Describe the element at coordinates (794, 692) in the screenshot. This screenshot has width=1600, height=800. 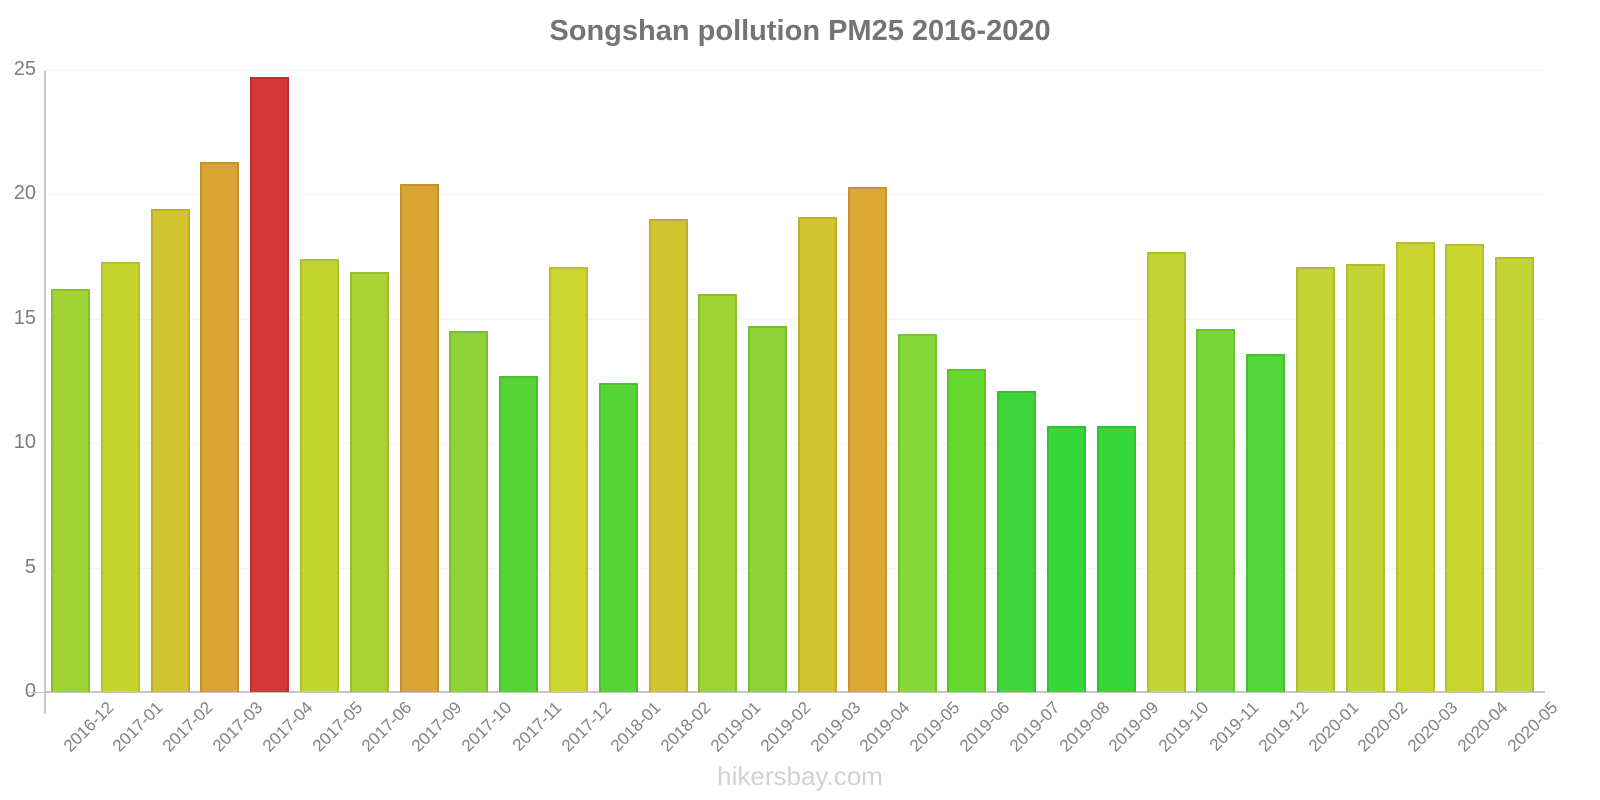
I see `x-axis-line` at that location.